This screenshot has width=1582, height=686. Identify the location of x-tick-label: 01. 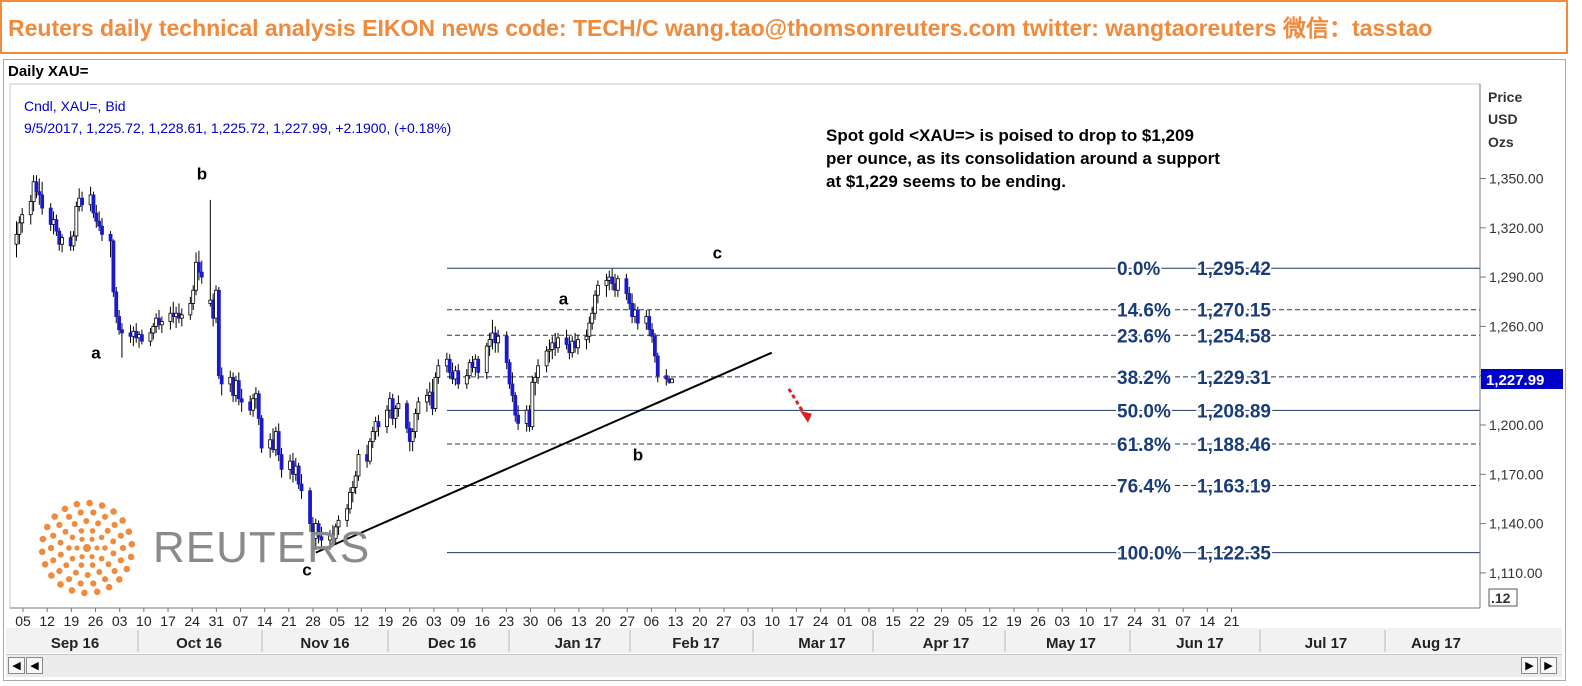
(845, 621).